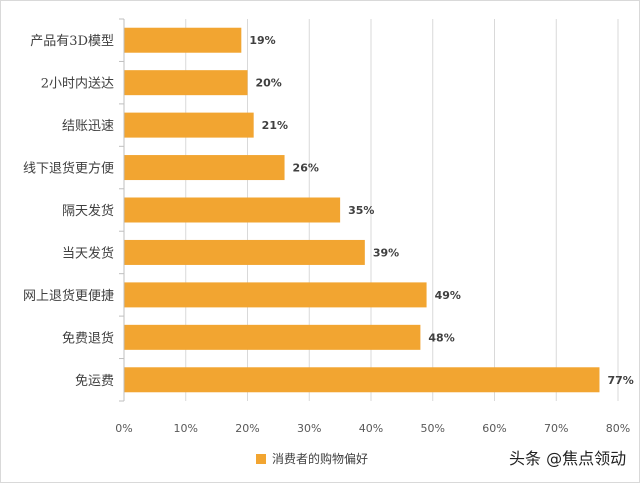 The width and height of the screenshot is (640, 484). I want to click on data-label: 49%, so click(448, 295).